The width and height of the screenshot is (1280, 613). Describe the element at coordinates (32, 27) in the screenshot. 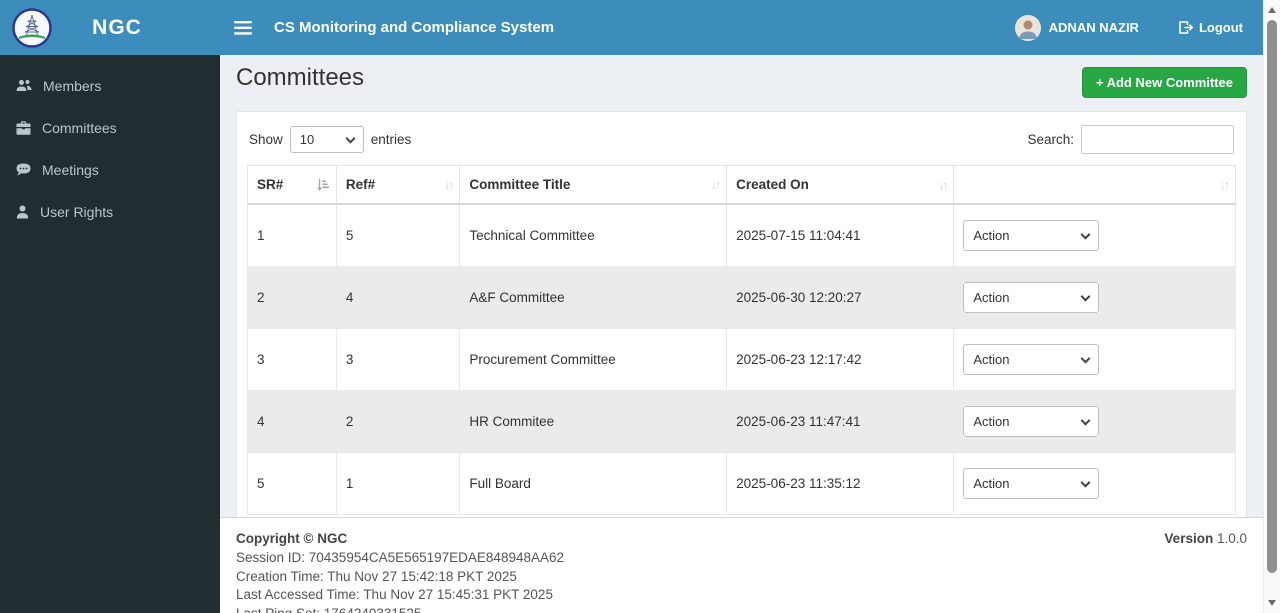

I see `ngc-logo-icon` at that location.